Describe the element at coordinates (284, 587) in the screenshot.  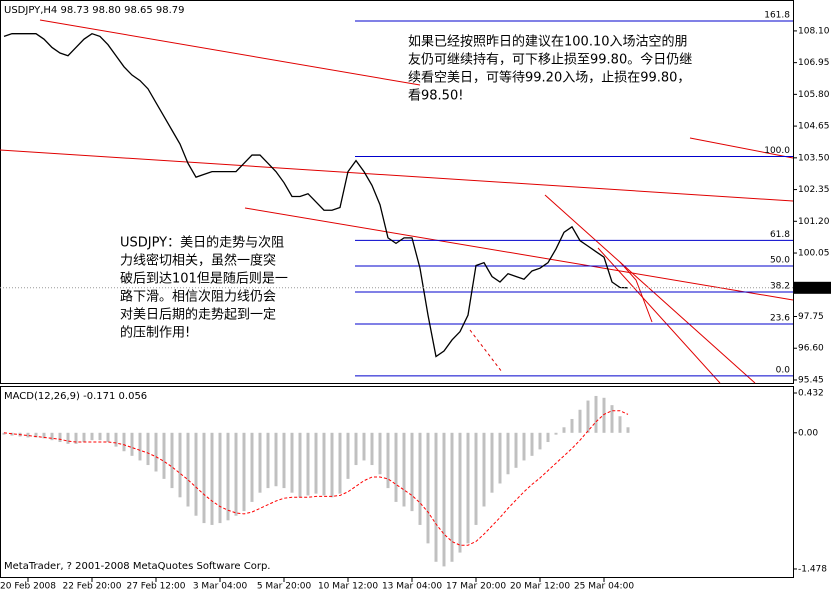
I see `x-tick-label: 5 Mar 20:00` at that location.